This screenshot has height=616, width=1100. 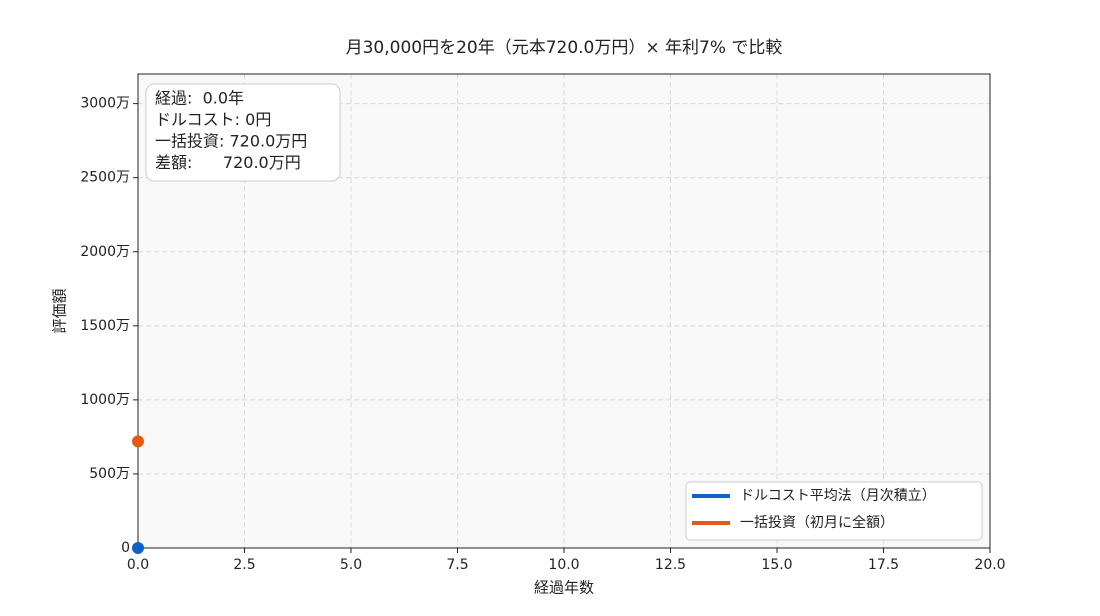 What do you see at coordinates (563, 565) in the screenshot?
I see `x-tick-label: 10.0` at bounding box center [563, 565].